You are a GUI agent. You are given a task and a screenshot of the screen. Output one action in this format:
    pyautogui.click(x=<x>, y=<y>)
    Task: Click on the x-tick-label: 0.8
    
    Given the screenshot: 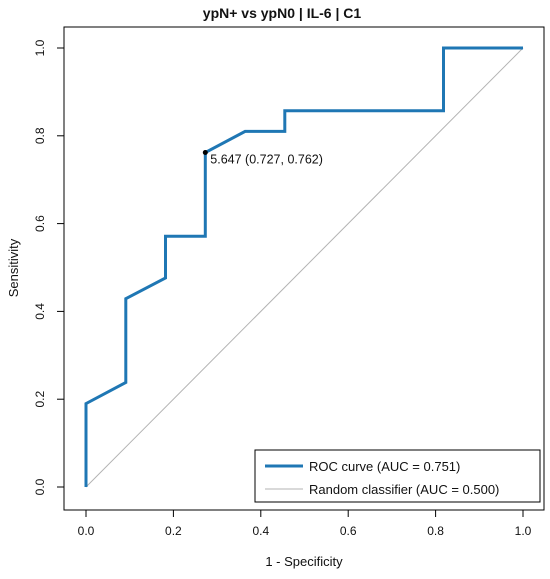 What is the action you would take?
    pyautogui.click(x=435, y=531)
    